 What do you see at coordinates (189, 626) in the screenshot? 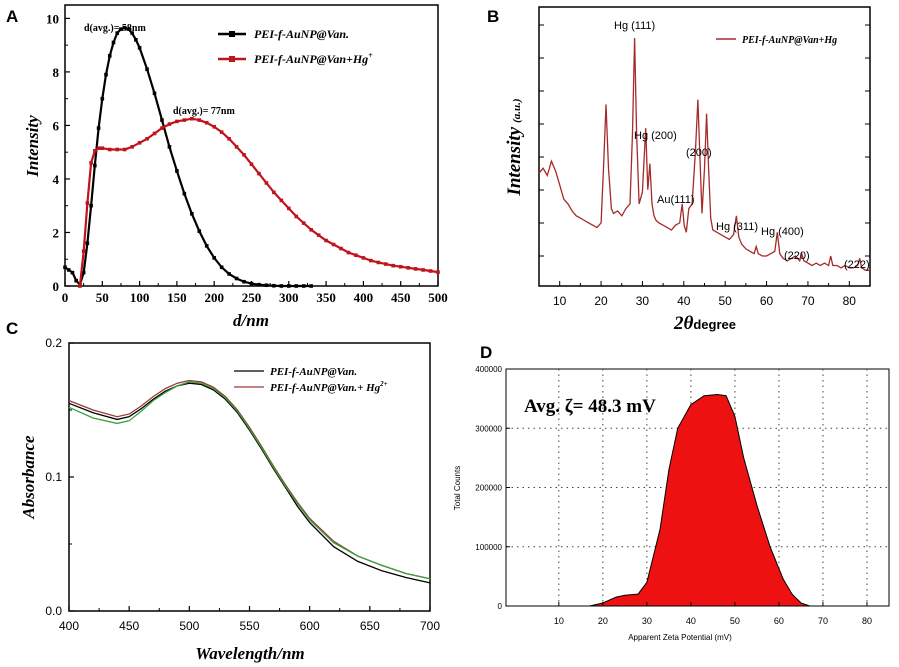
I see `panel-c-xtick-label: 500` at bounding box center [189, 626].